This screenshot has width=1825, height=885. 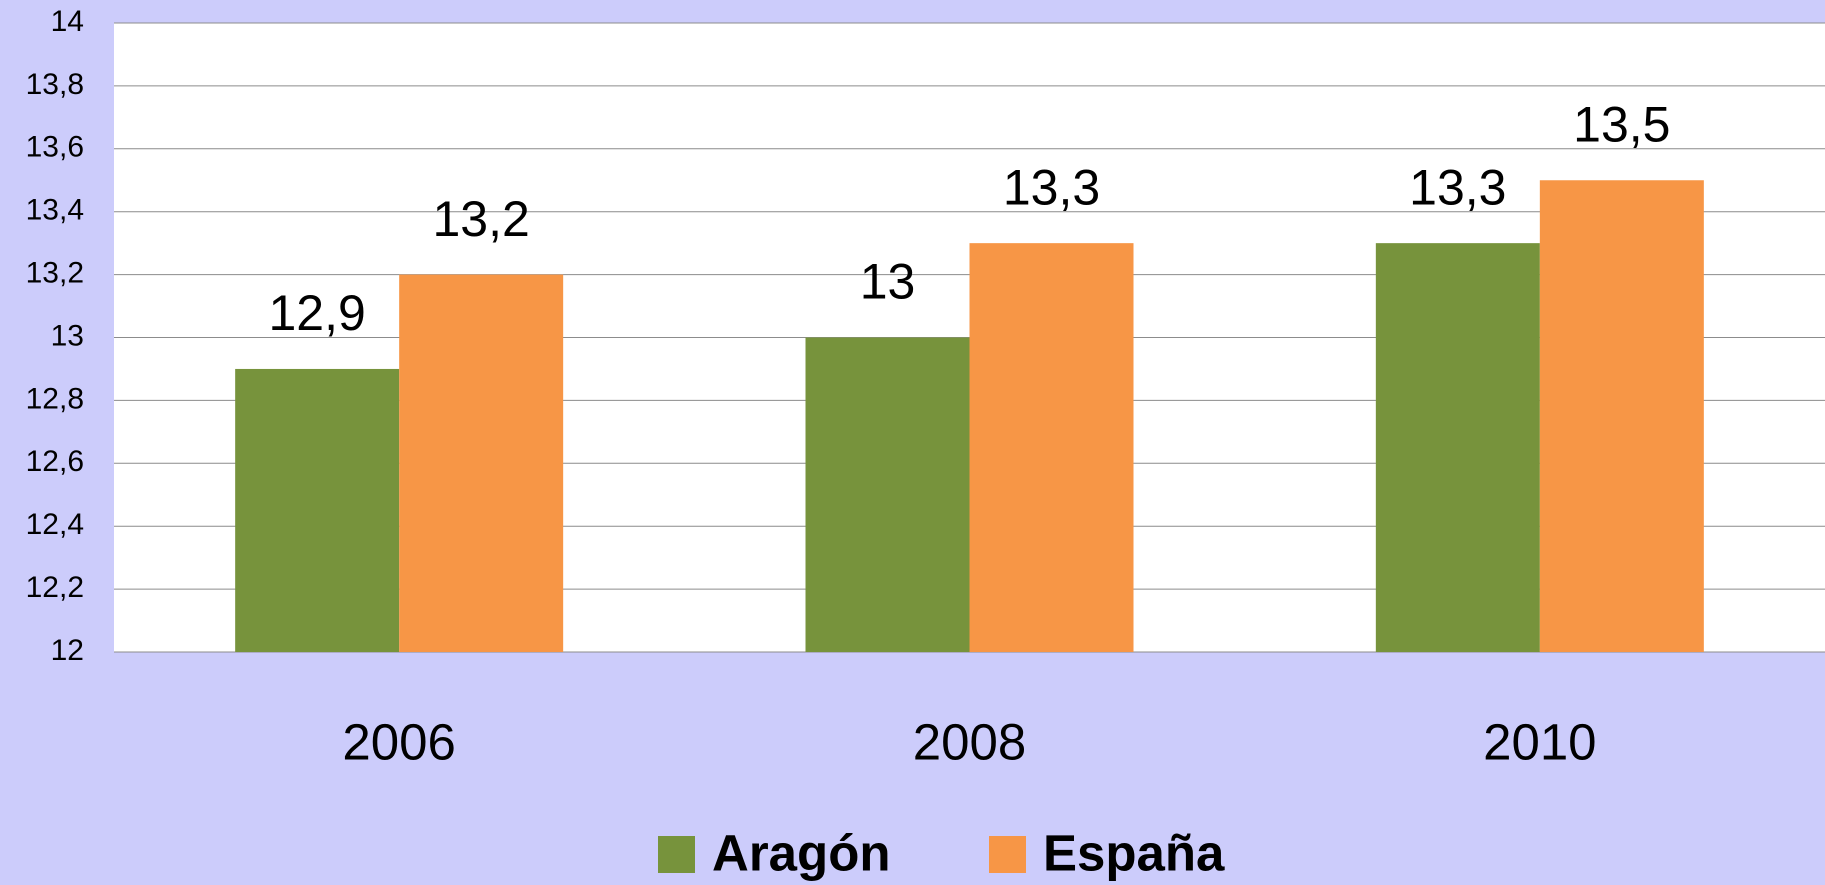 I want to click on legend-label: España, so click(x=1134, y=852).